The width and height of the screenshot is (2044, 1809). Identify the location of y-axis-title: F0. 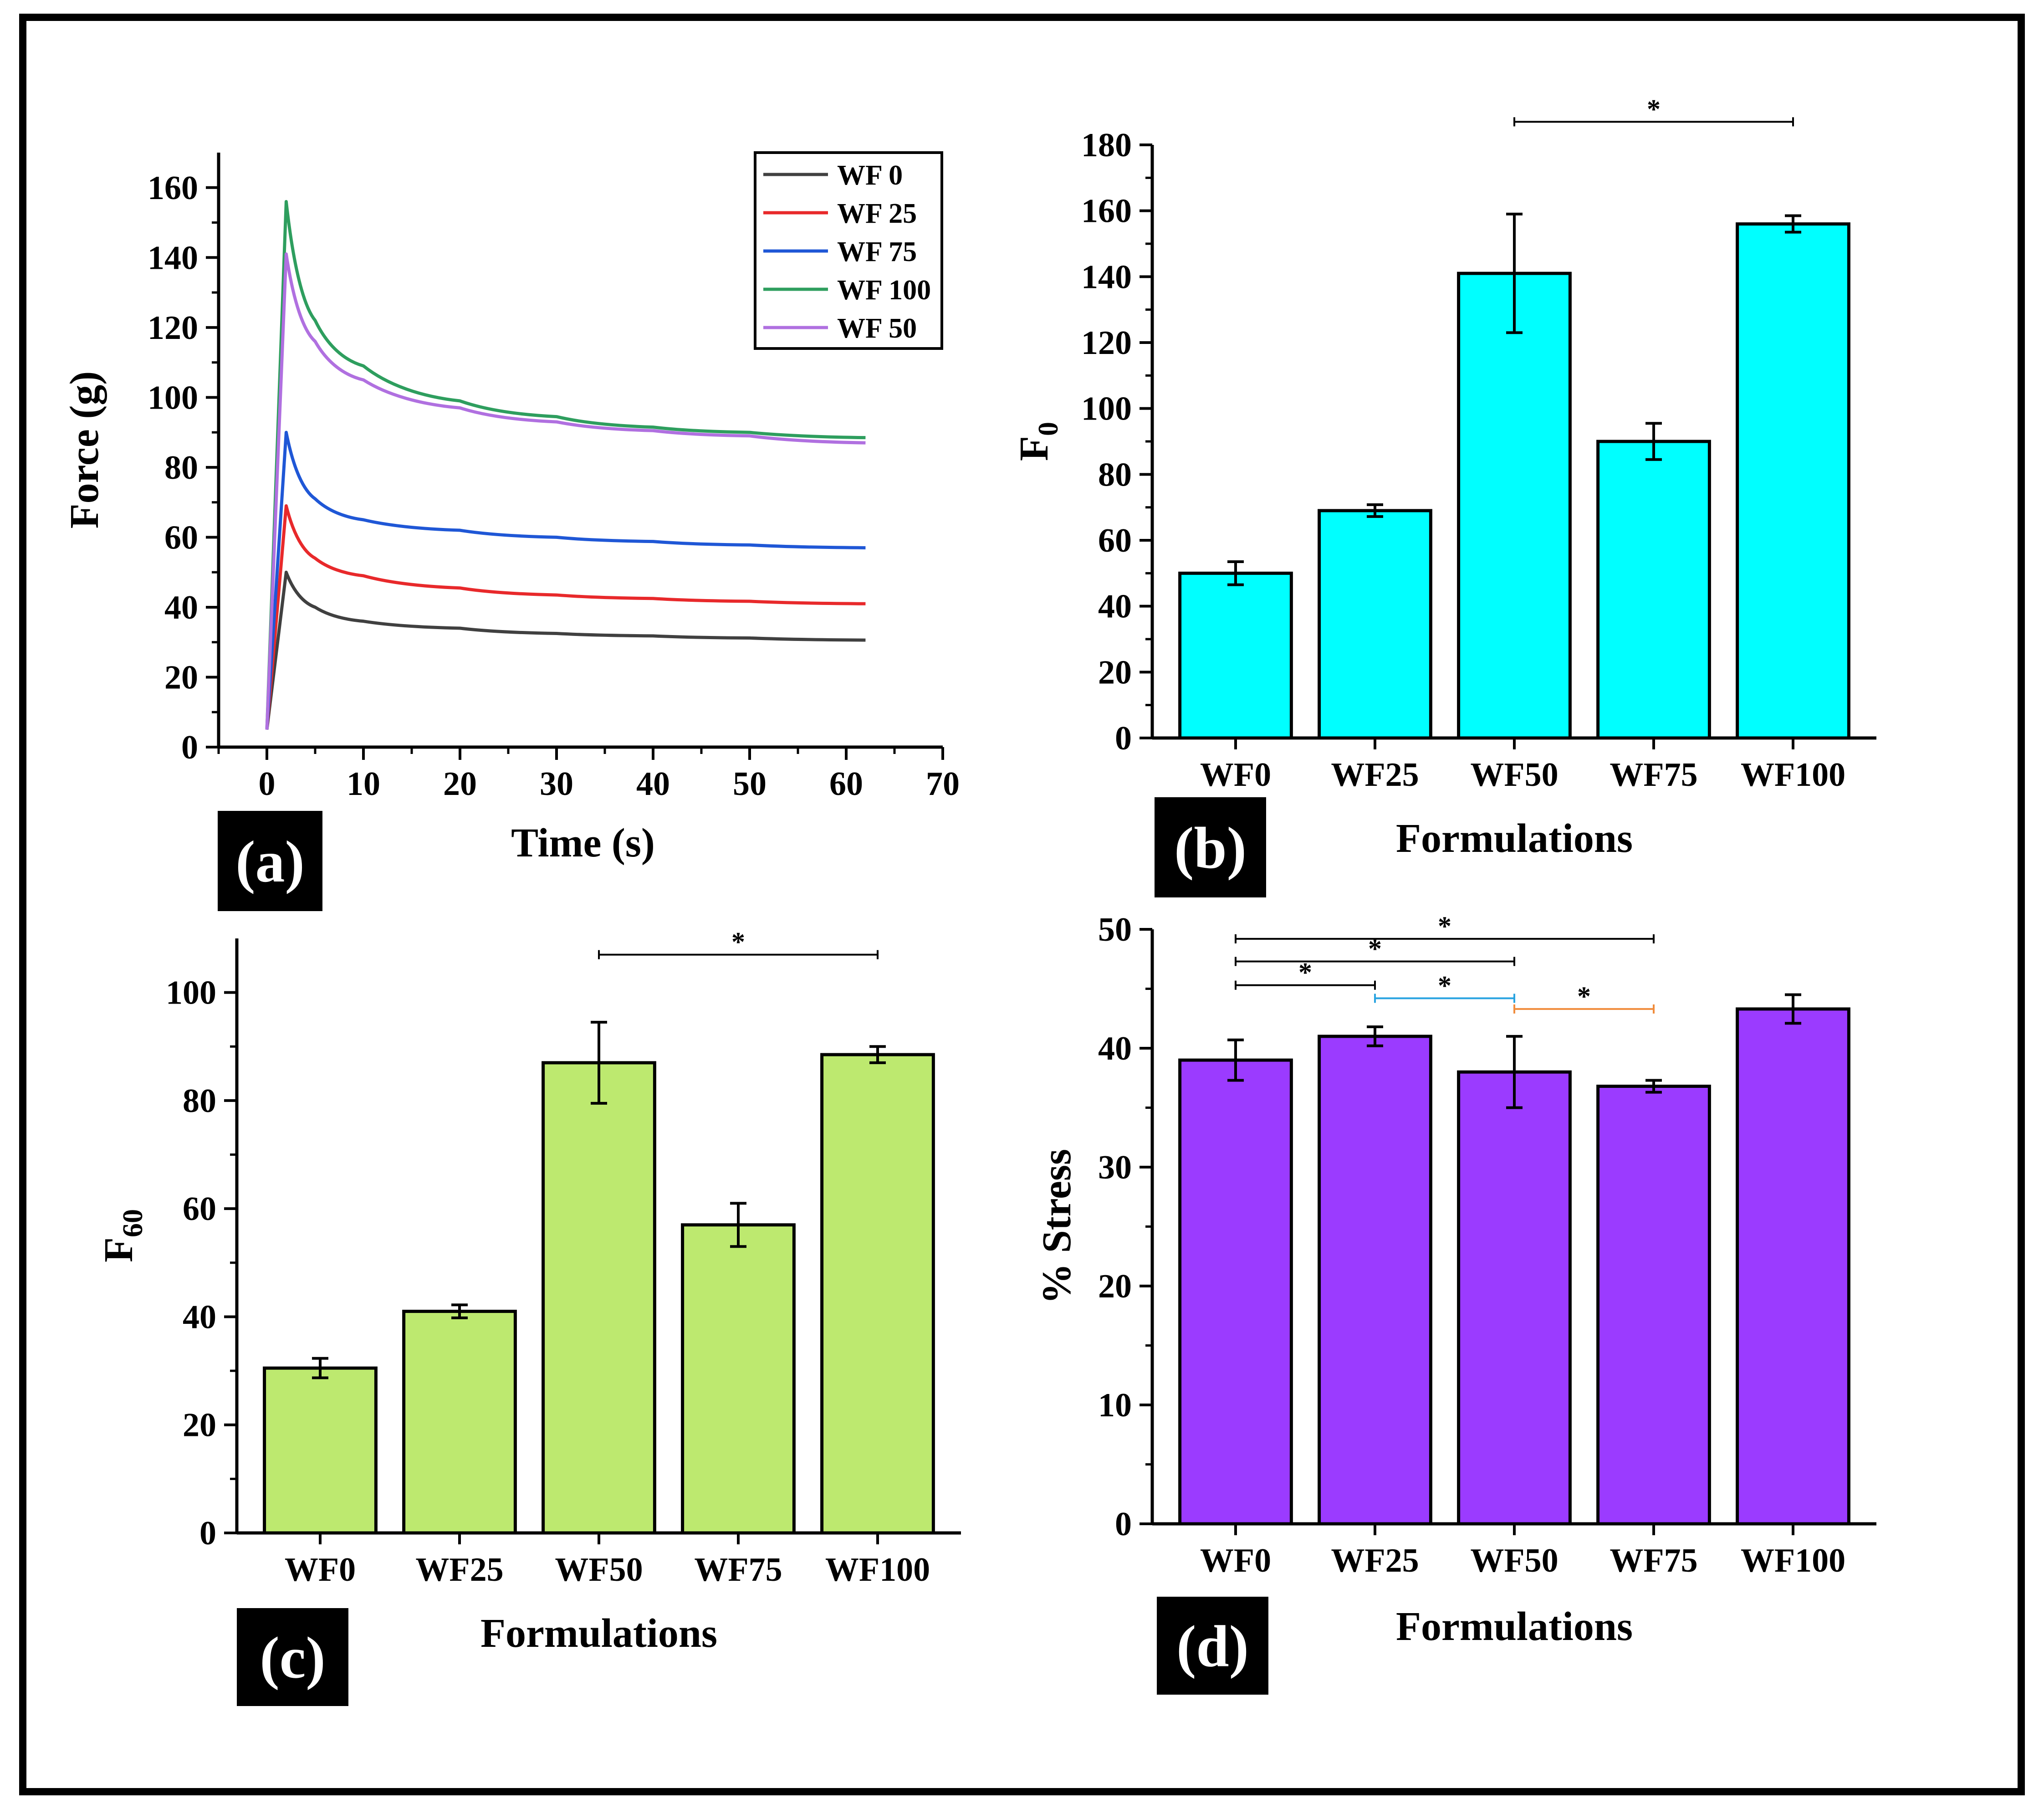
(1038, 441).